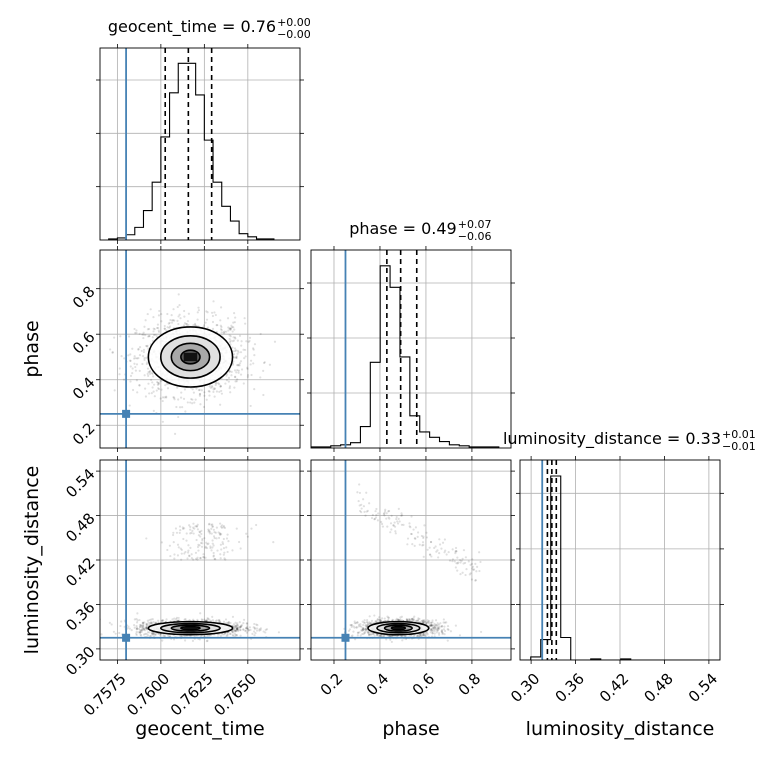 This screenshot has width=760, height=760. Describe the element at coordinates (126, 637) in the screenshot. I see `truth-marker` at that location.